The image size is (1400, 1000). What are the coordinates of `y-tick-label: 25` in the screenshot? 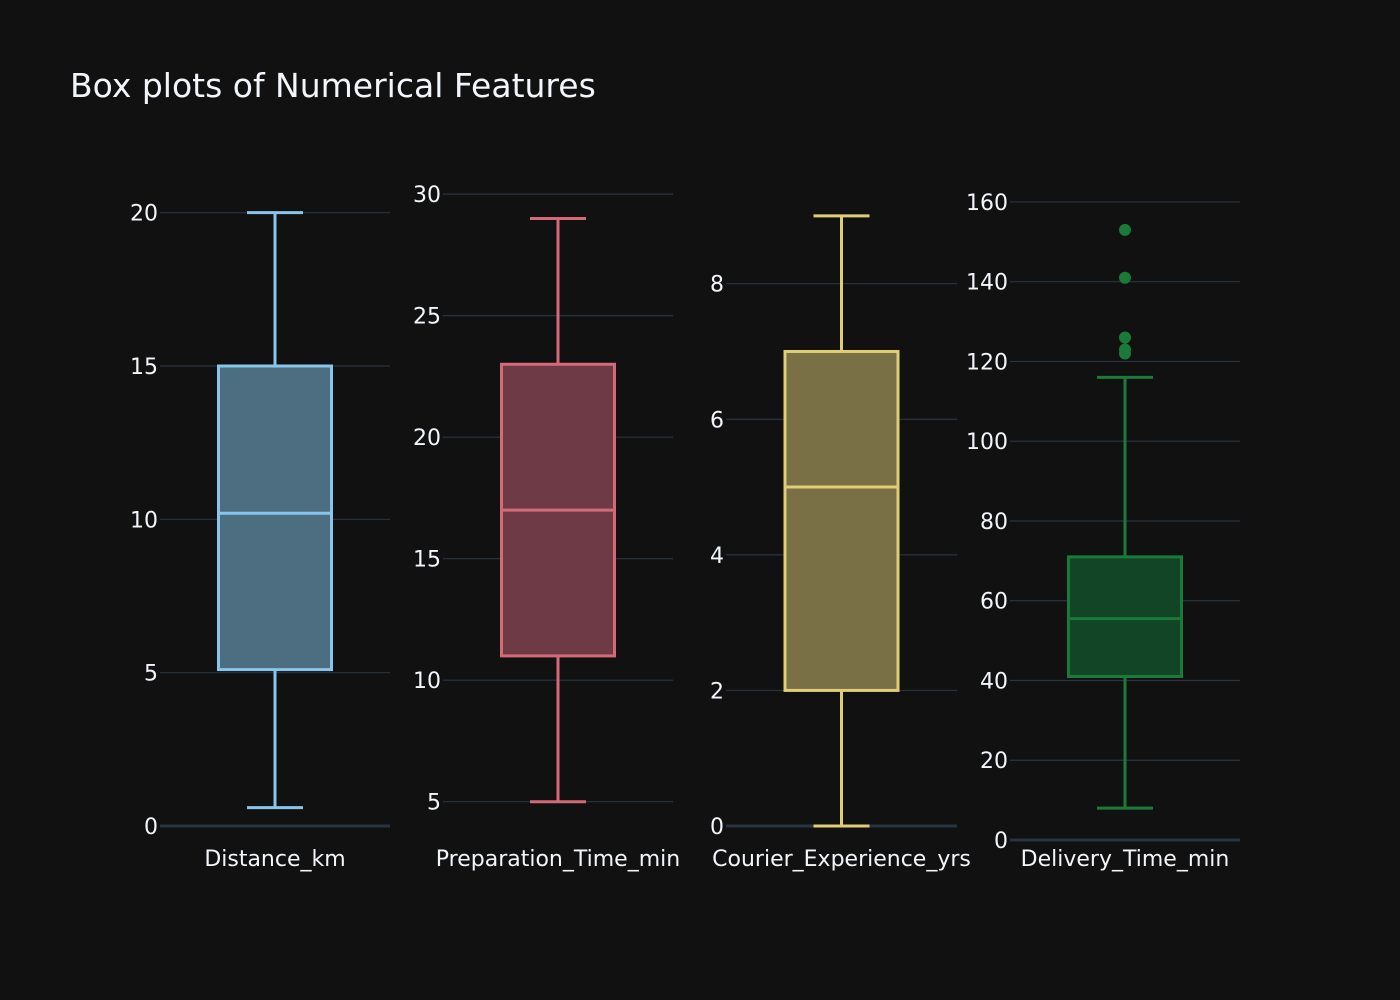 It's located at (427, 317).